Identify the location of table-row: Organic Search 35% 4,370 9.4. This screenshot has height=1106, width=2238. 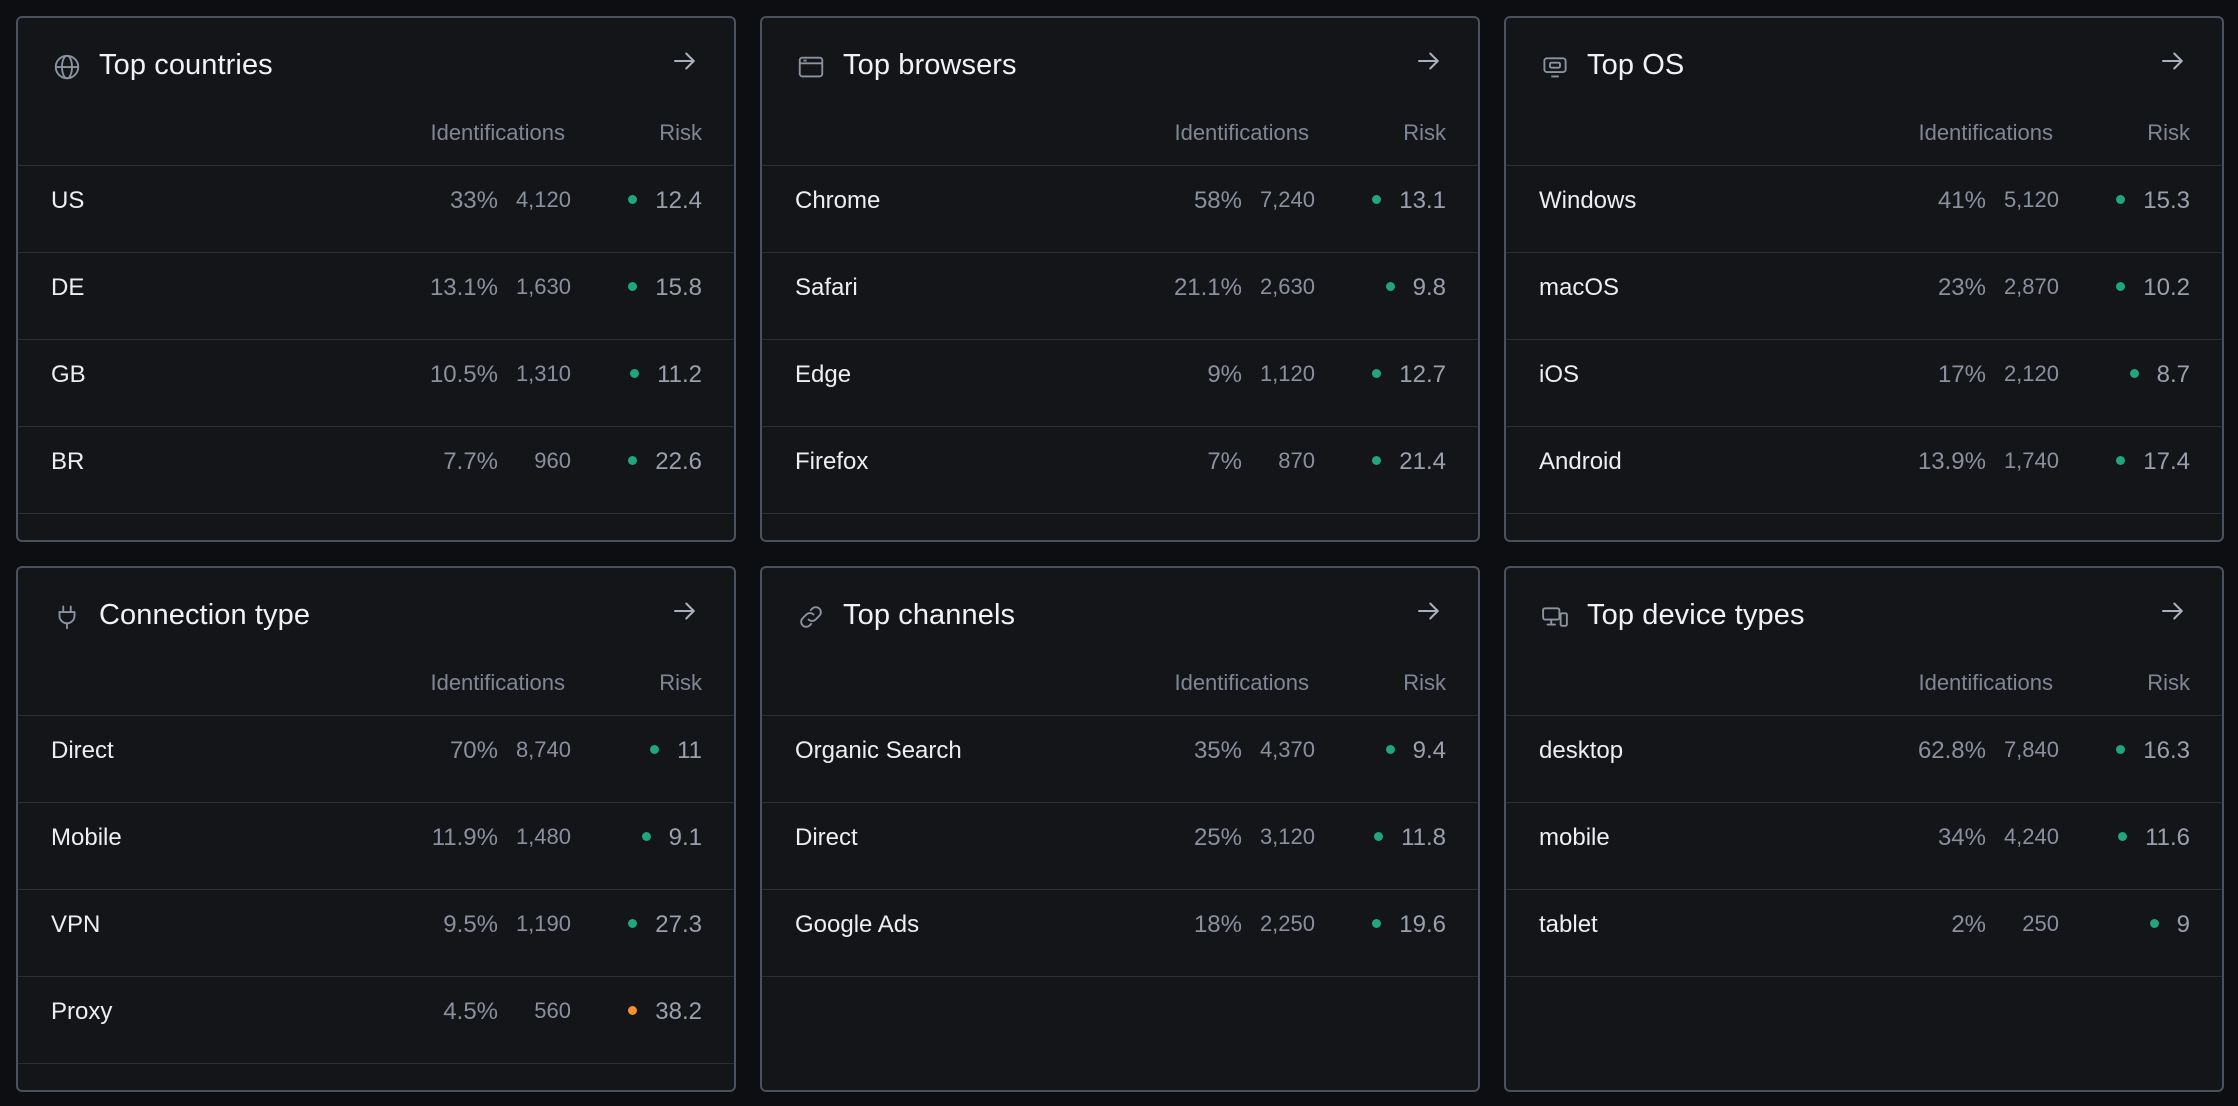
(1120, 759).